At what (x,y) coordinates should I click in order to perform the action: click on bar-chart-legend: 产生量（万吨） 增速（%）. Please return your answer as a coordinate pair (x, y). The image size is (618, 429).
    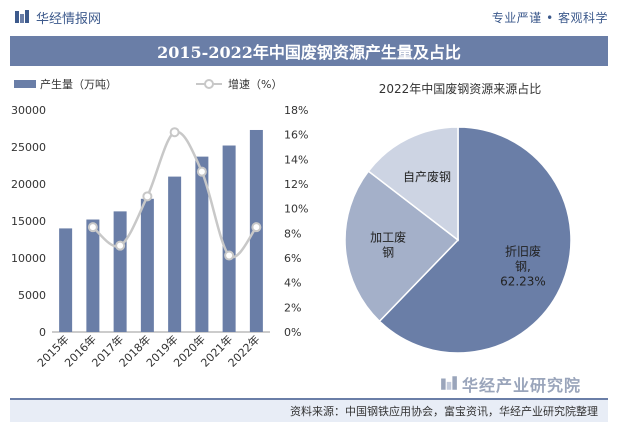
    Looking at the image, I should click on (148, 84).